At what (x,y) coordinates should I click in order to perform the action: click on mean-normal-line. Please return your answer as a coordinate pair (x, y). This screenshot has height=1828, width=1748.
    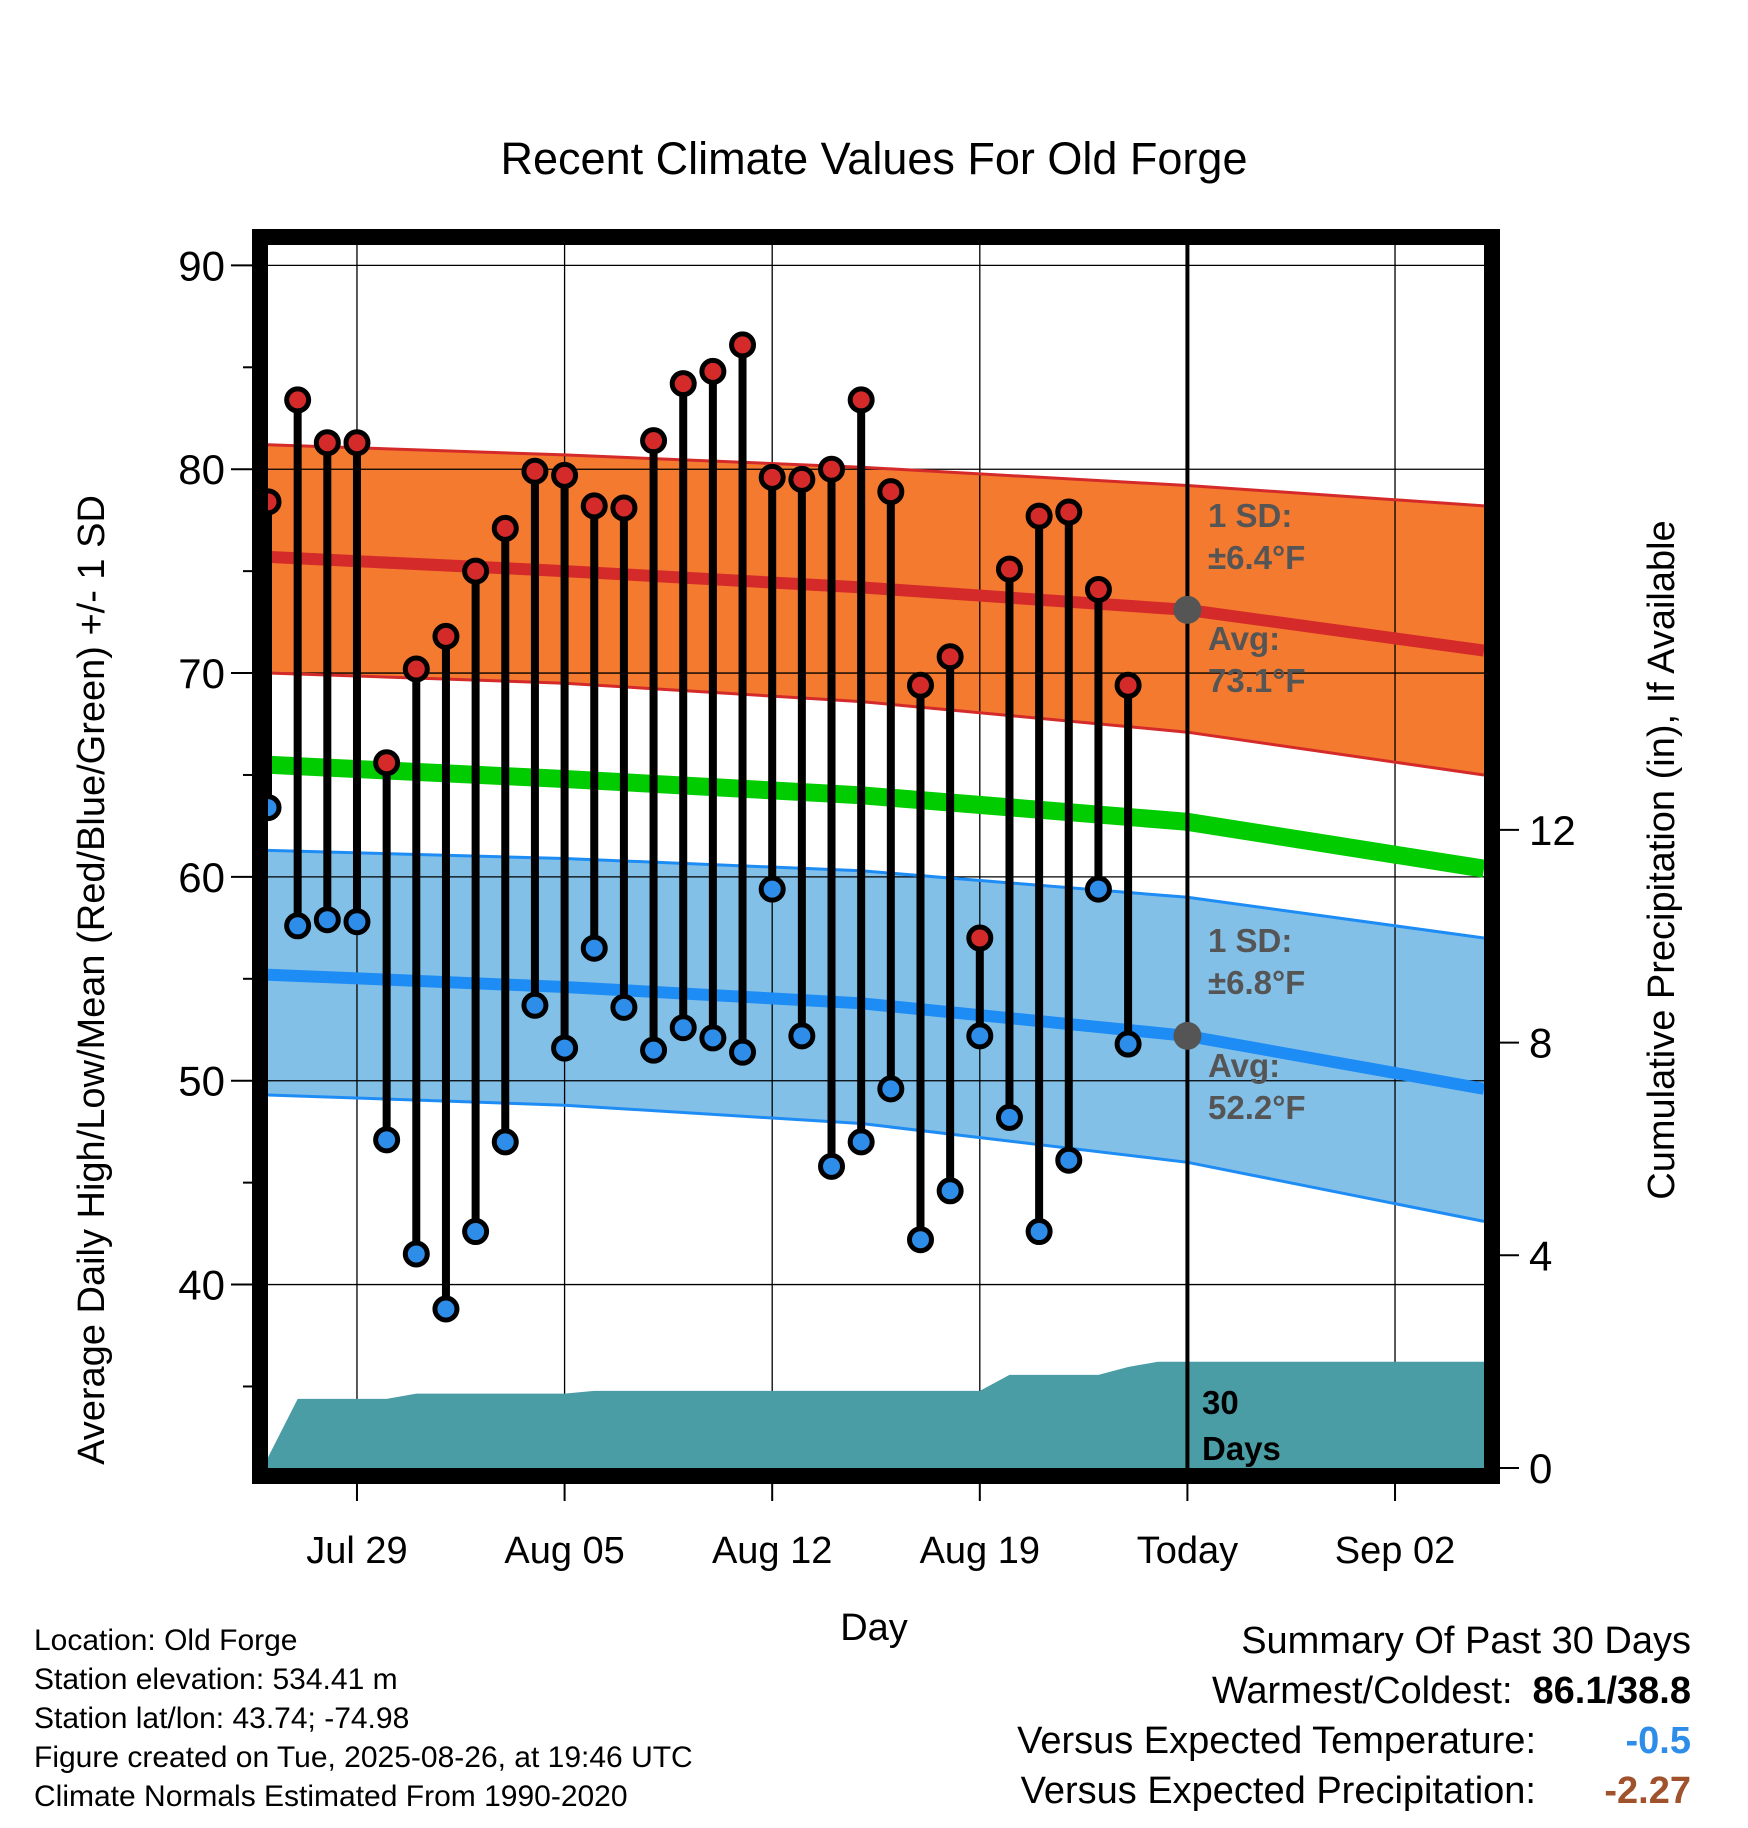
    Looking at the image, I should click on (876, 816).